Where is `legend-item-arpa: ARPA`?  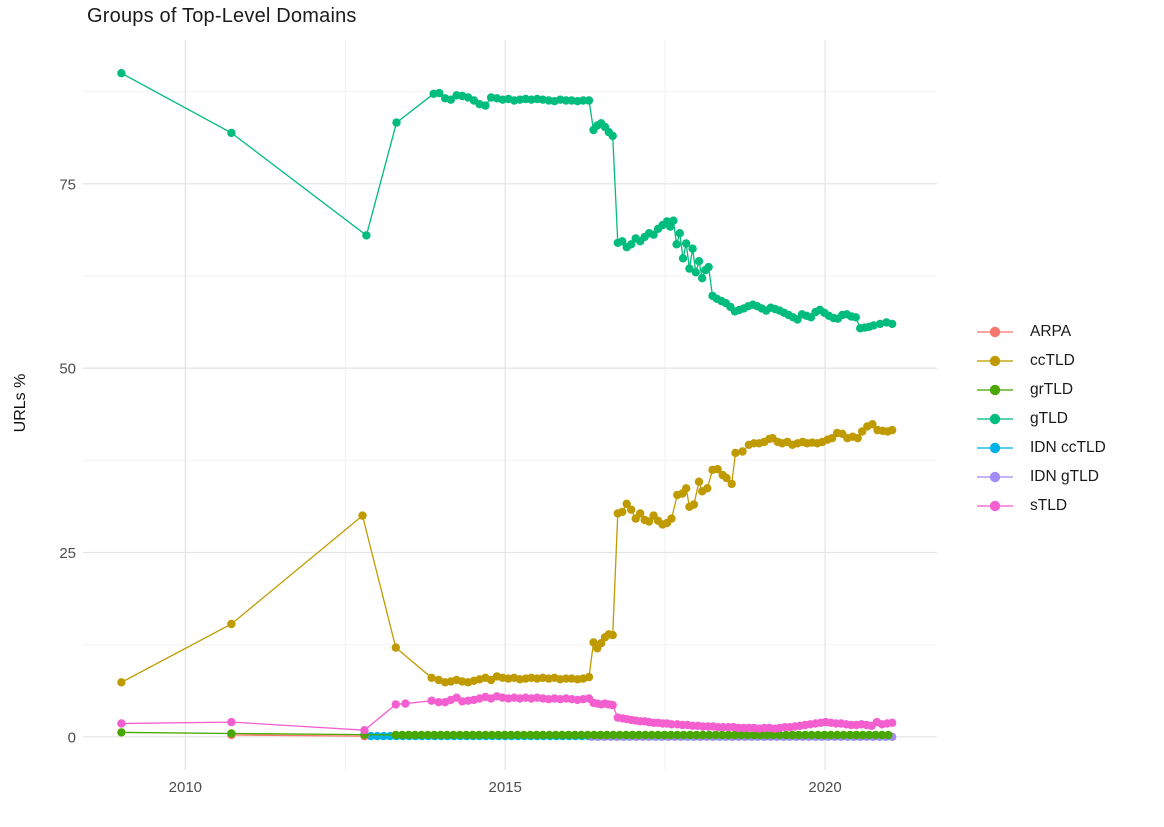
legend-item-arpa: ARPA is located at coordinates (1041, 332).